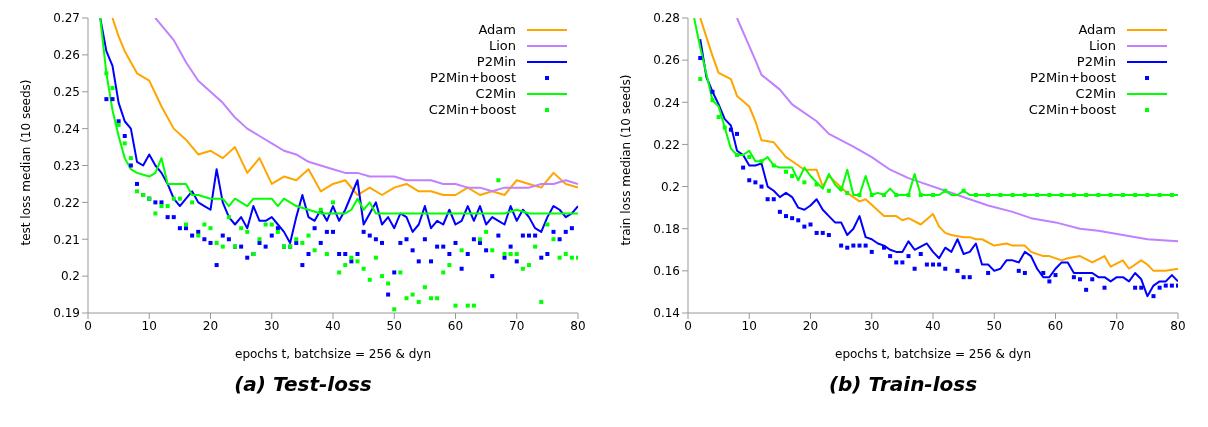 This screenshot has width=1208, height=427. Describe the element at coordinates (66, 55) in the screenshot. I see `y-tick-label: 0.26` at that location.